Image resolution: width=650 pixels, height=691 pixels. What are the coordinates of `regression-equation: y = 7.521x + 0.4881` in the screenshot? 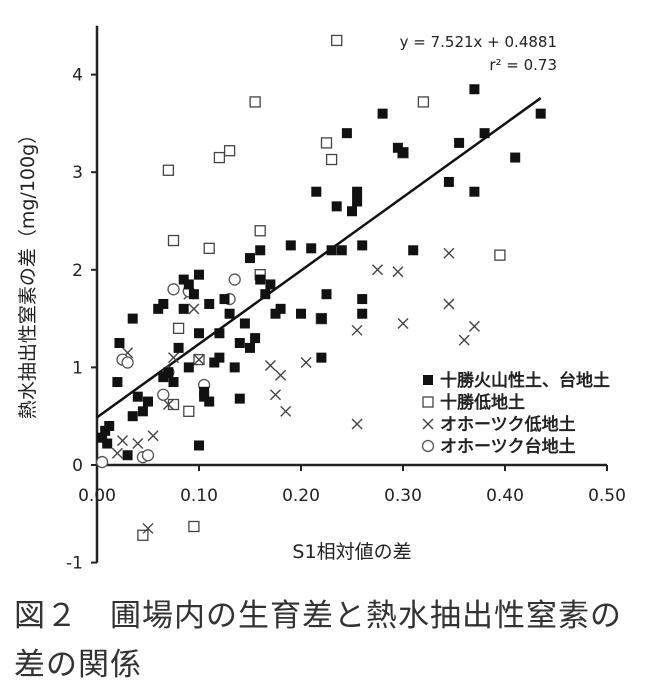 It's located at (478, 42).